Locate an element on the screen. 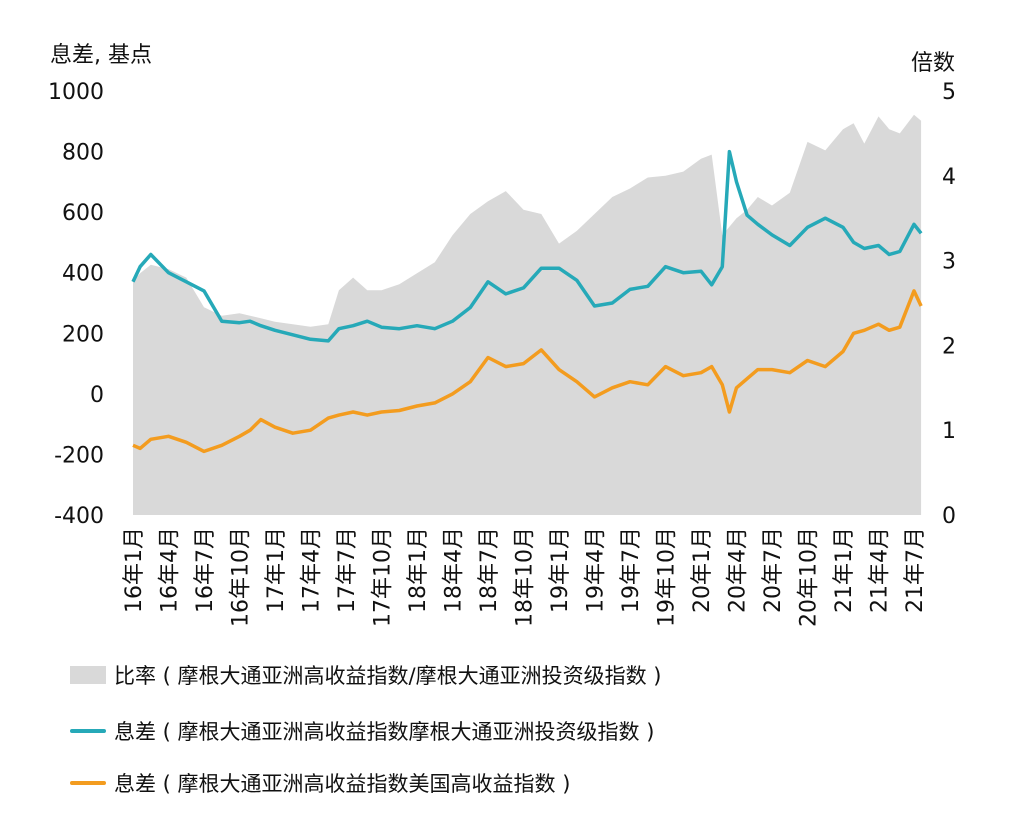  x-tick-label: 20年10月 is located at coordinates (809, 577).